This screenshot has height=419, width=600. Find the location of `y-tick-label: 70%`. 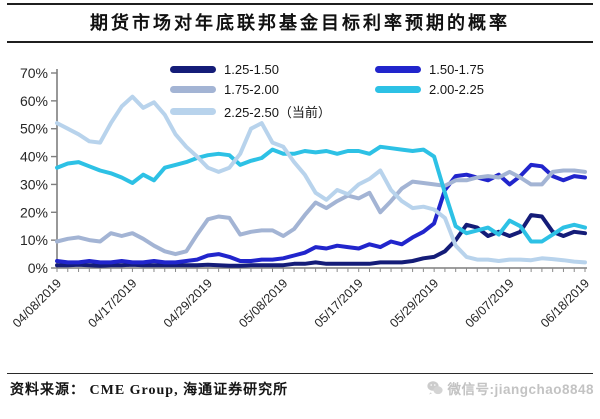

y-tick-label: 70% is located at coordinates (34, 73).